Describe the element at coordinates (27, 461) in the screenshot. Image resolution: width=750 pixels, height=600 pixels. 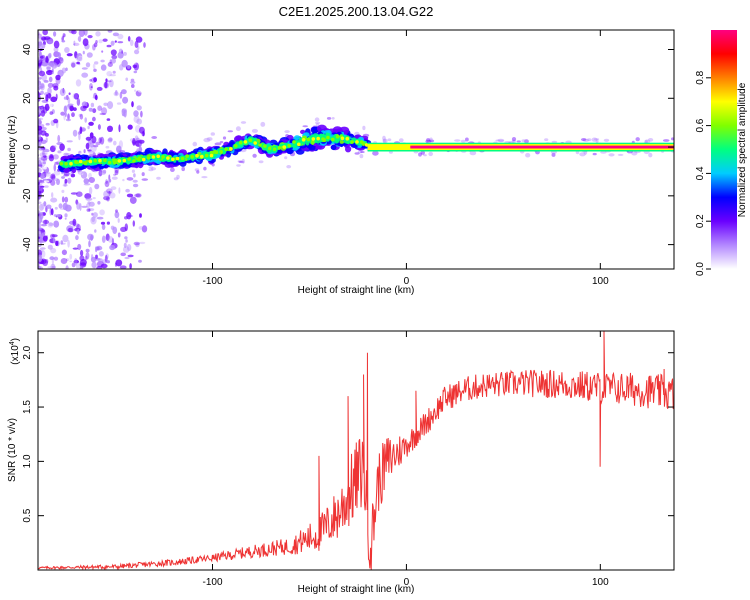
I see `snr-ytick-label: 1.0` at that location.